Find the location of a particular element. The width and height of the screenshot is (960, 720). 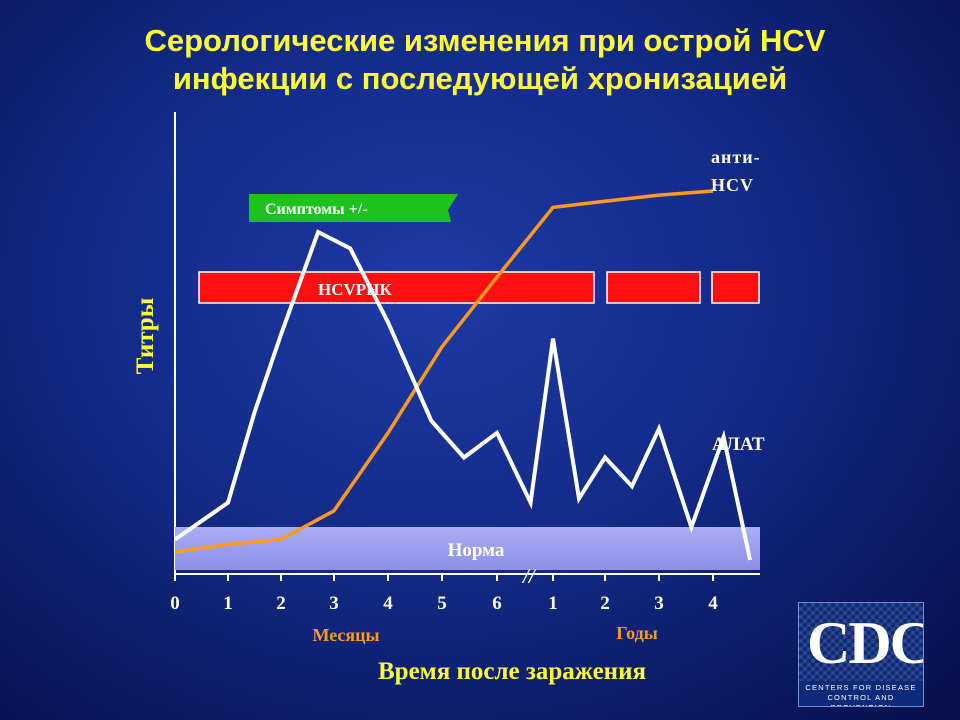

logo-line-1: CENTERS FOR DISEASE is located at coordinates (861, 687).